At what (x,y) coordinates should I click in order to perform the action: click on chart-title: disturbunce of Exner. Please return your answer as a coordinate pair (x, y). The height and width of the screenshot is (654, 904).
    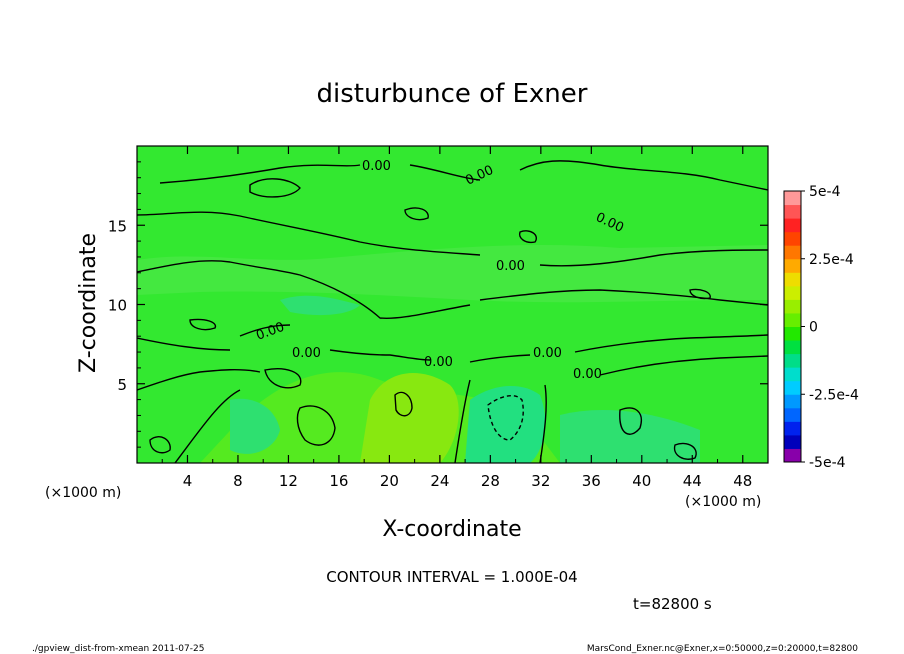
    Looking at the image, I should click on (452, 94).